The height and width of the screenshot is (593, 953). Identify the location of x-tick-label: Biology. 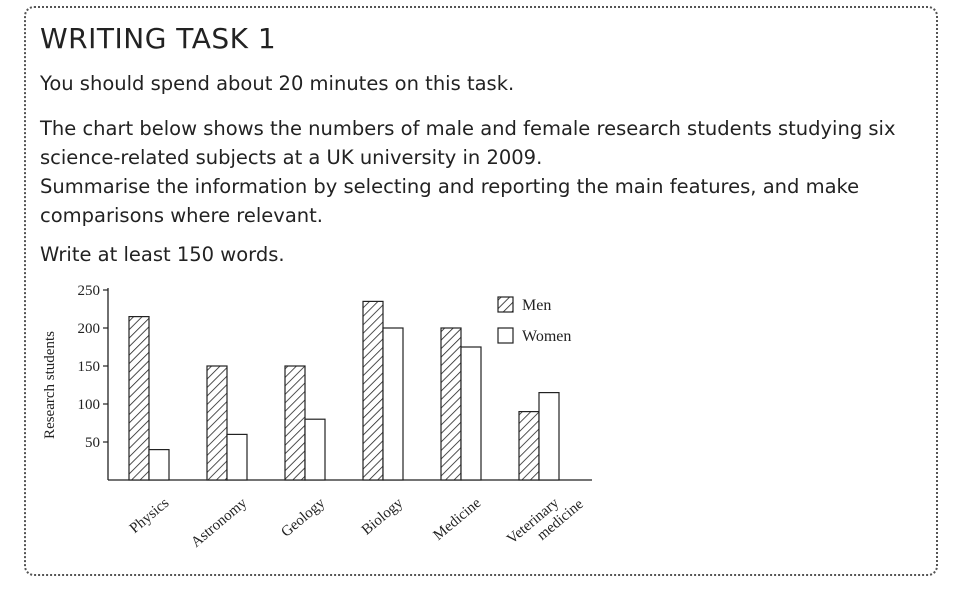
(383, 517).